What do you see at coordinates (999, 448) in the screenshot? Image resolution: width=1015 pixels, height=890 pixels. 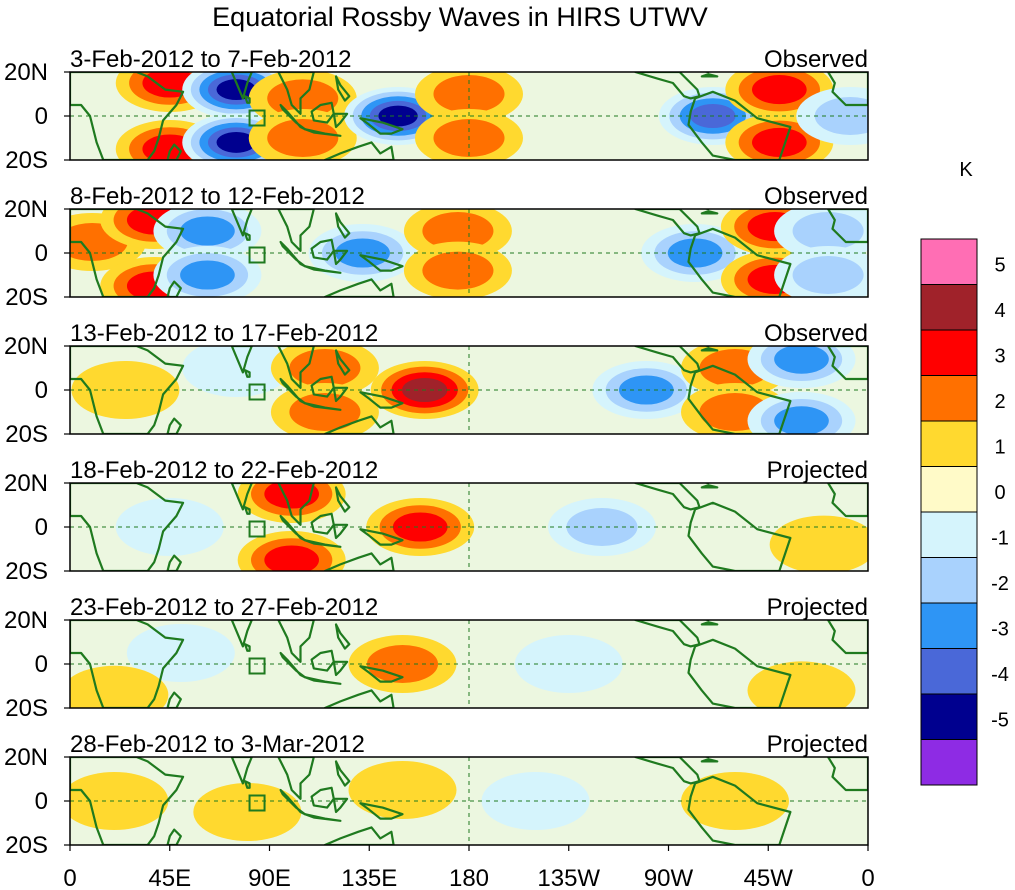 I see `colorbar-label: 1` at bounding box center [999, 448].